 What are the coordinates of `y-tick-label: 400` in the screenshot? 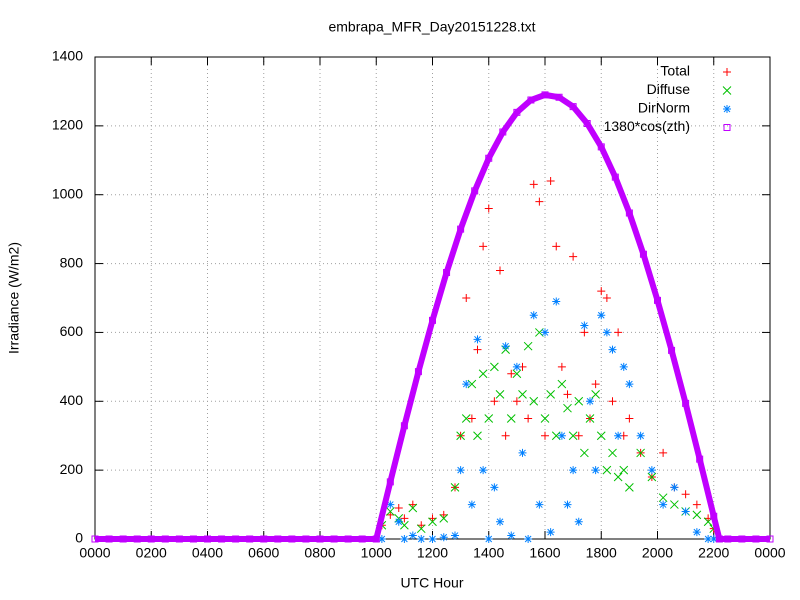 It's located at (72, 400).